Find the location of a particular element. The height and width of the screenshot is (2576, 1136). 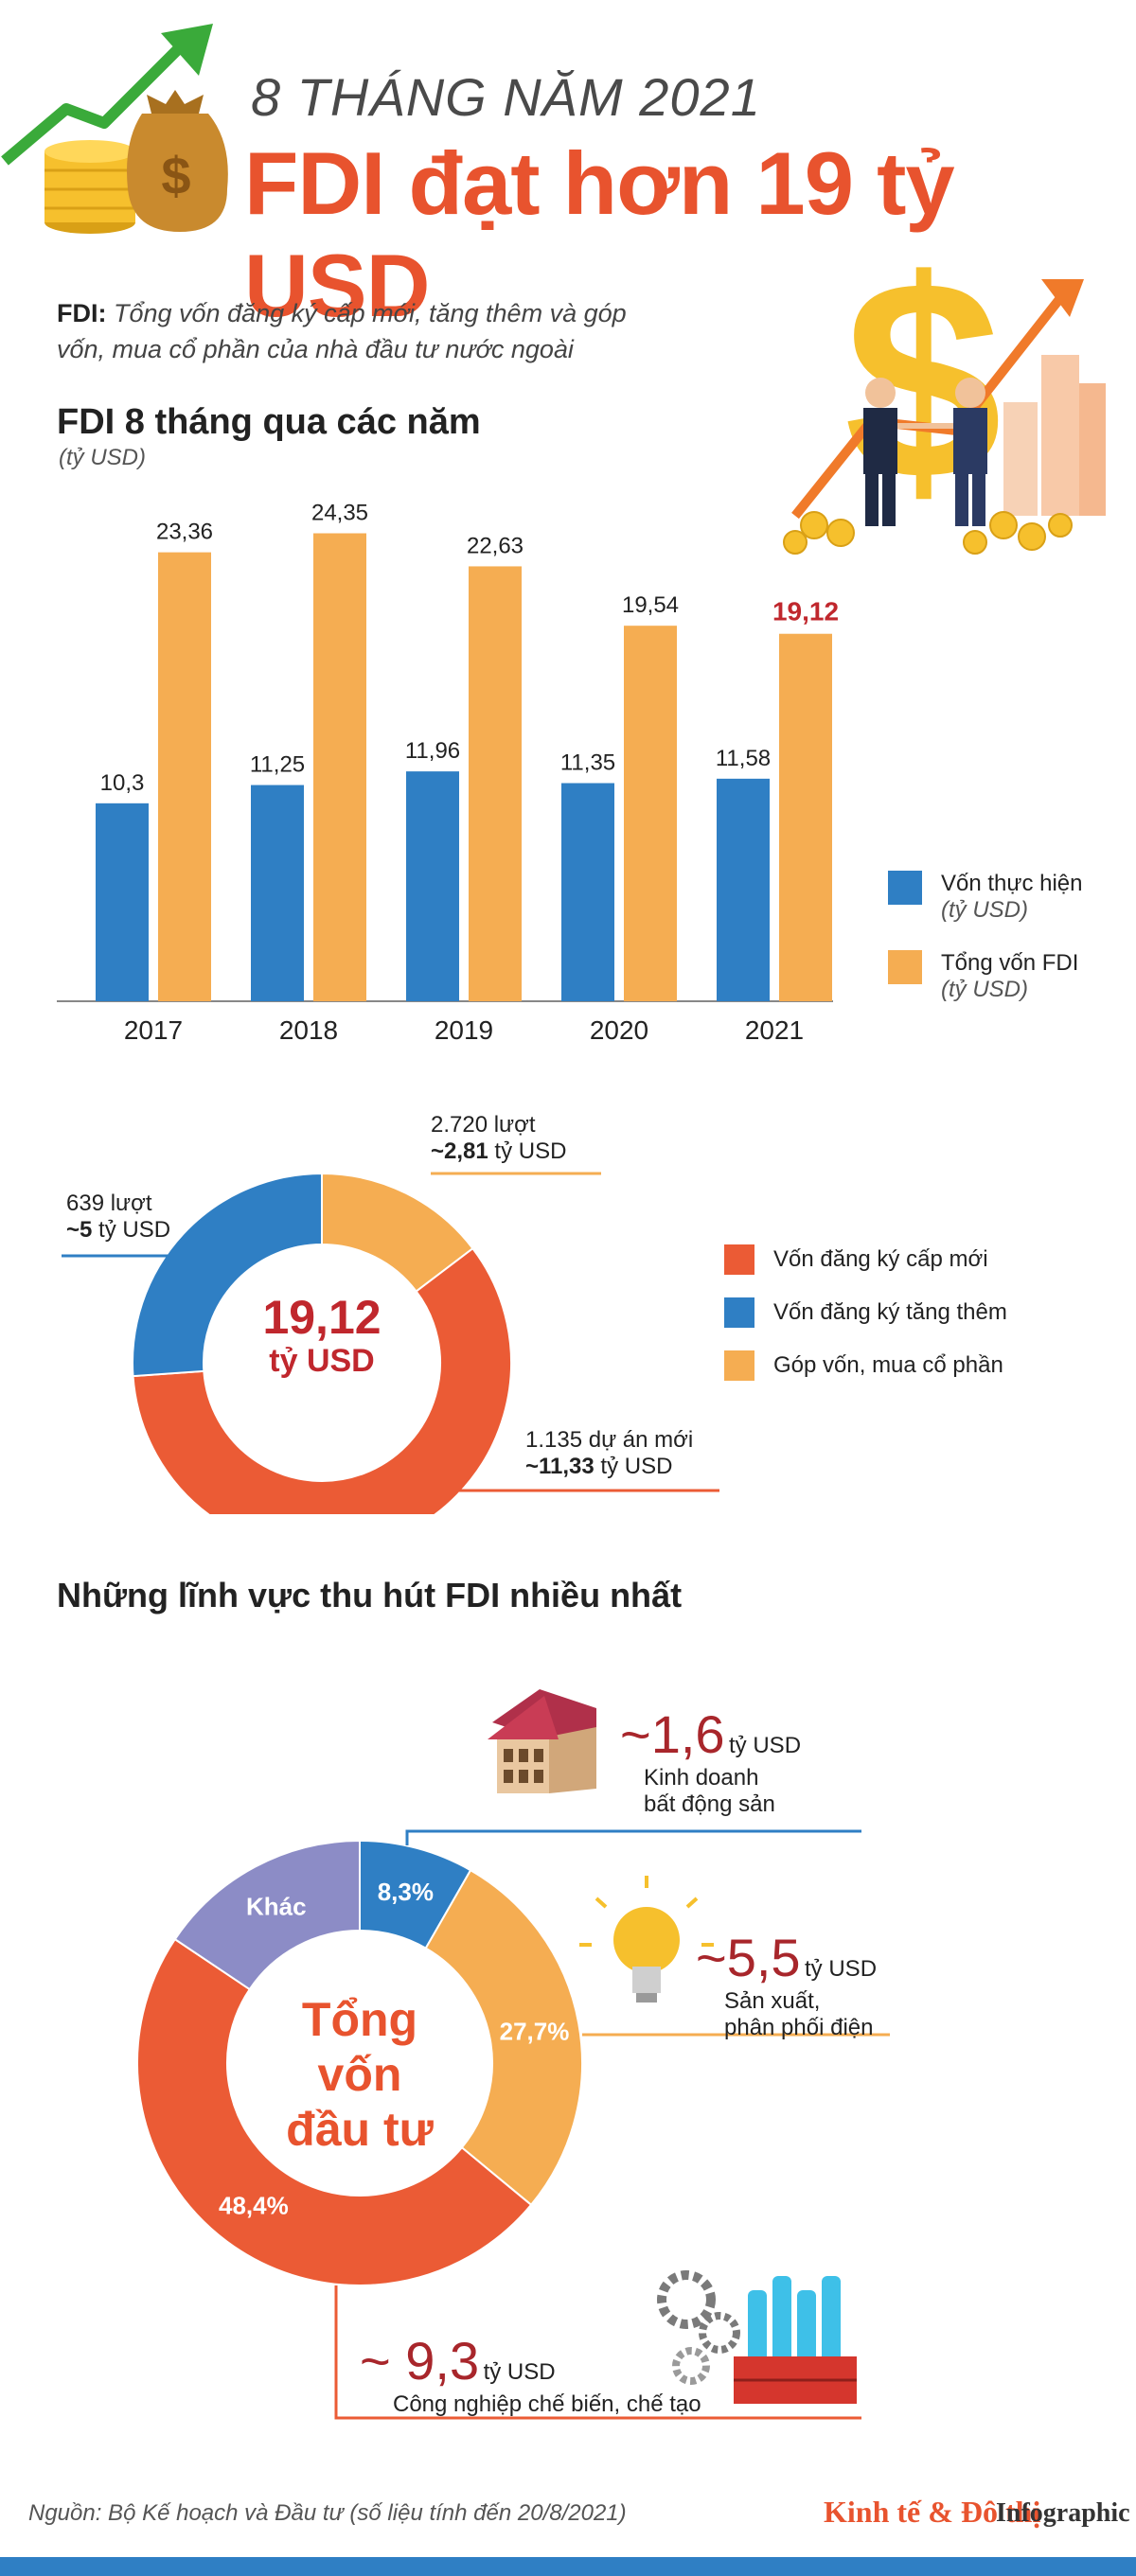

callout-amount: ~1,6 is located at coordinates (672, 1734).